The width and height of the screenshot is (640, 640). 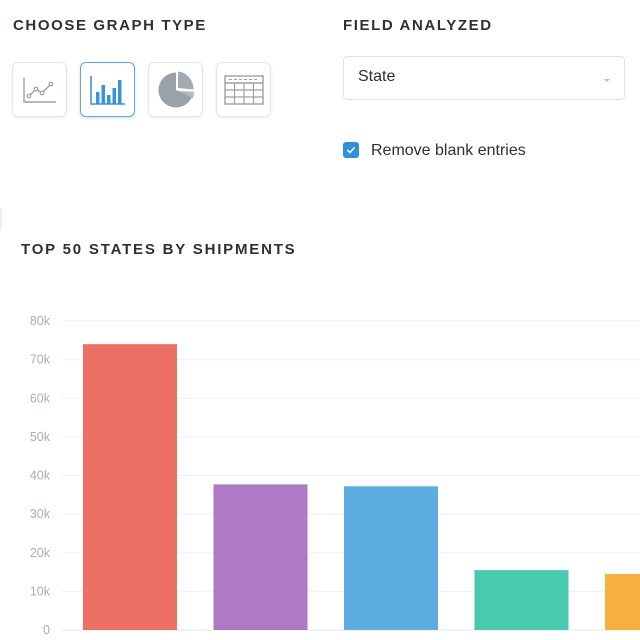 I want to click on y-tick-label: 60k, so click(x=40, y=398).